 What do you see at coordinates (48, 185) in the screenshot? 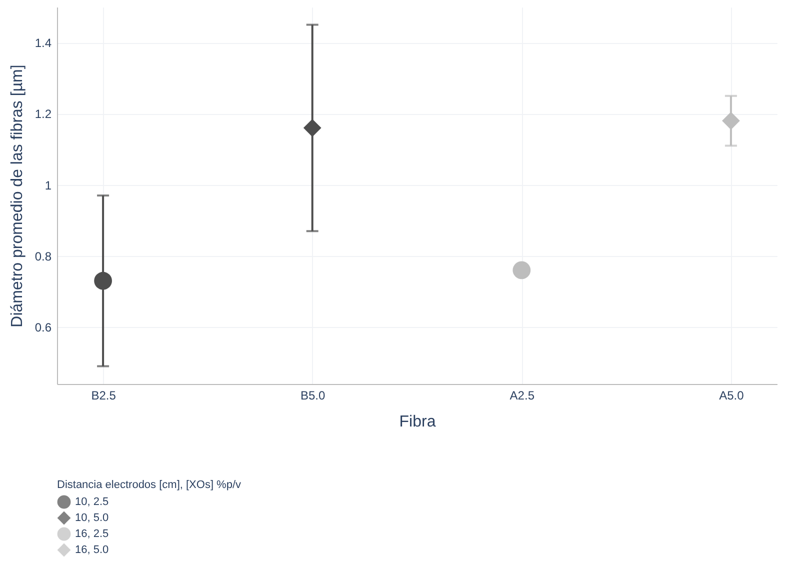
I see `y-tick-label: 1` at bounding box center [48, 185].